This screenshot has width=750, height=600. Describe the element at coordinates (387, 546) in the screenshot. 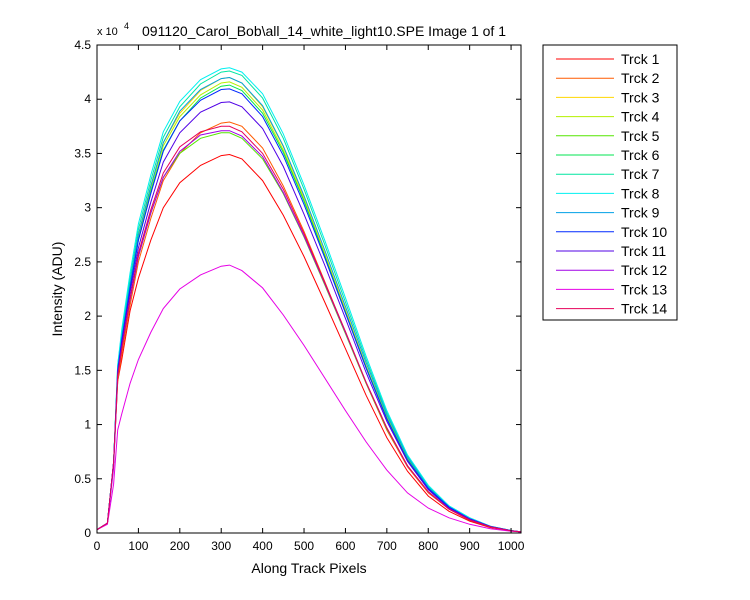

I see `x-tick-label: 700` at that location.